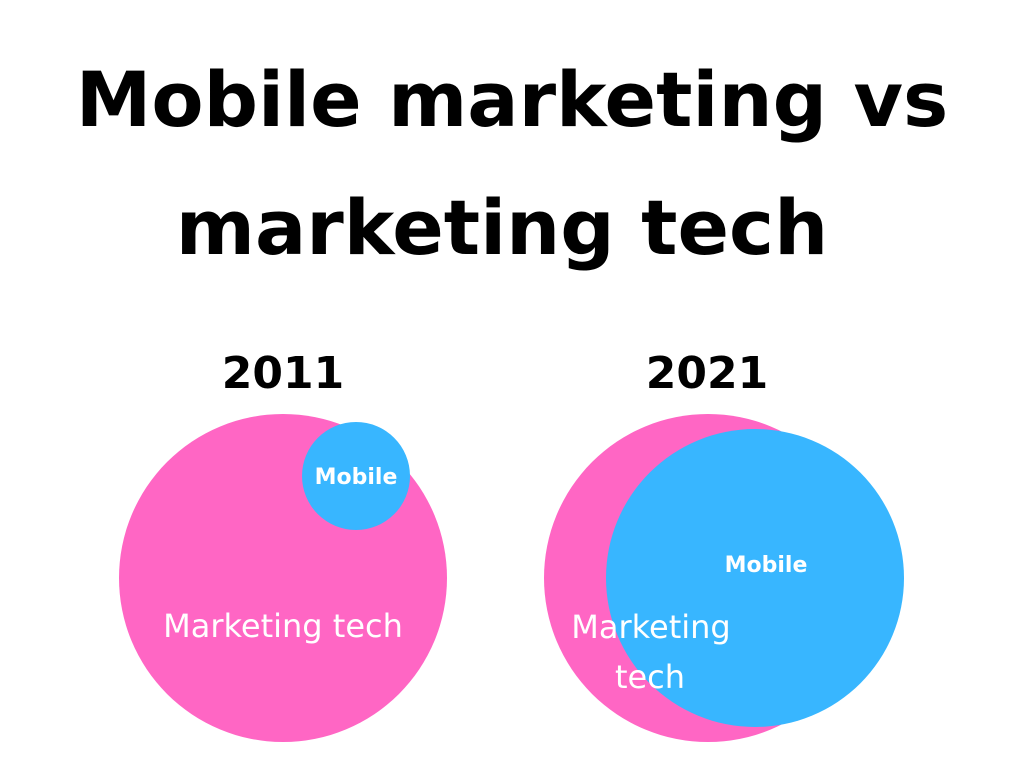 The height and width of the screenshot is (768, 1024). I want to click on year-label-2021: 2021, so click(707, 373).